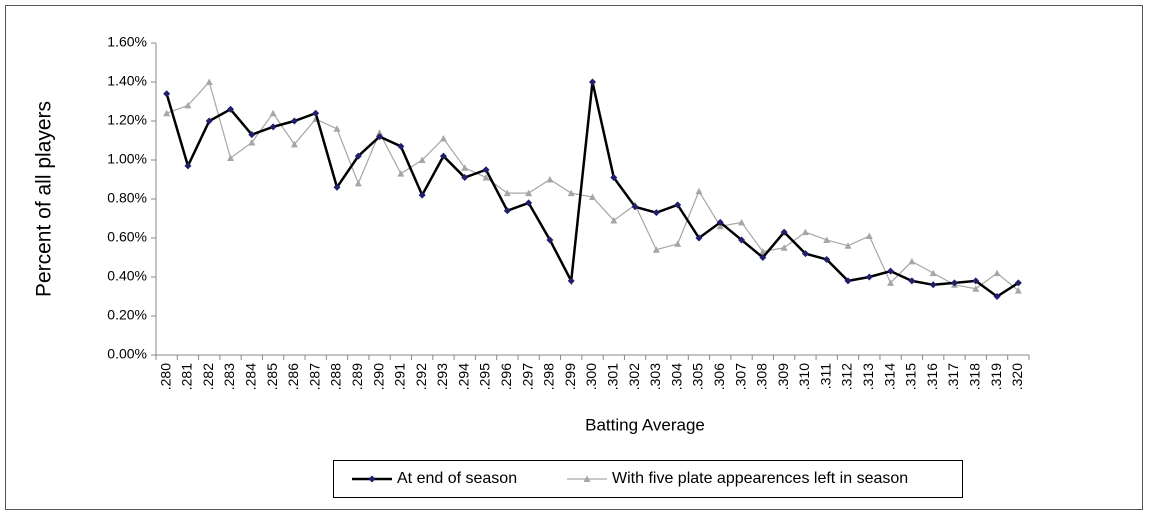 The height and width of the screenshot is (518, 1149). Describe the element at coordinates (127, 42) in the screenshot. I see `y-tick-label: 1.60%` at that location.